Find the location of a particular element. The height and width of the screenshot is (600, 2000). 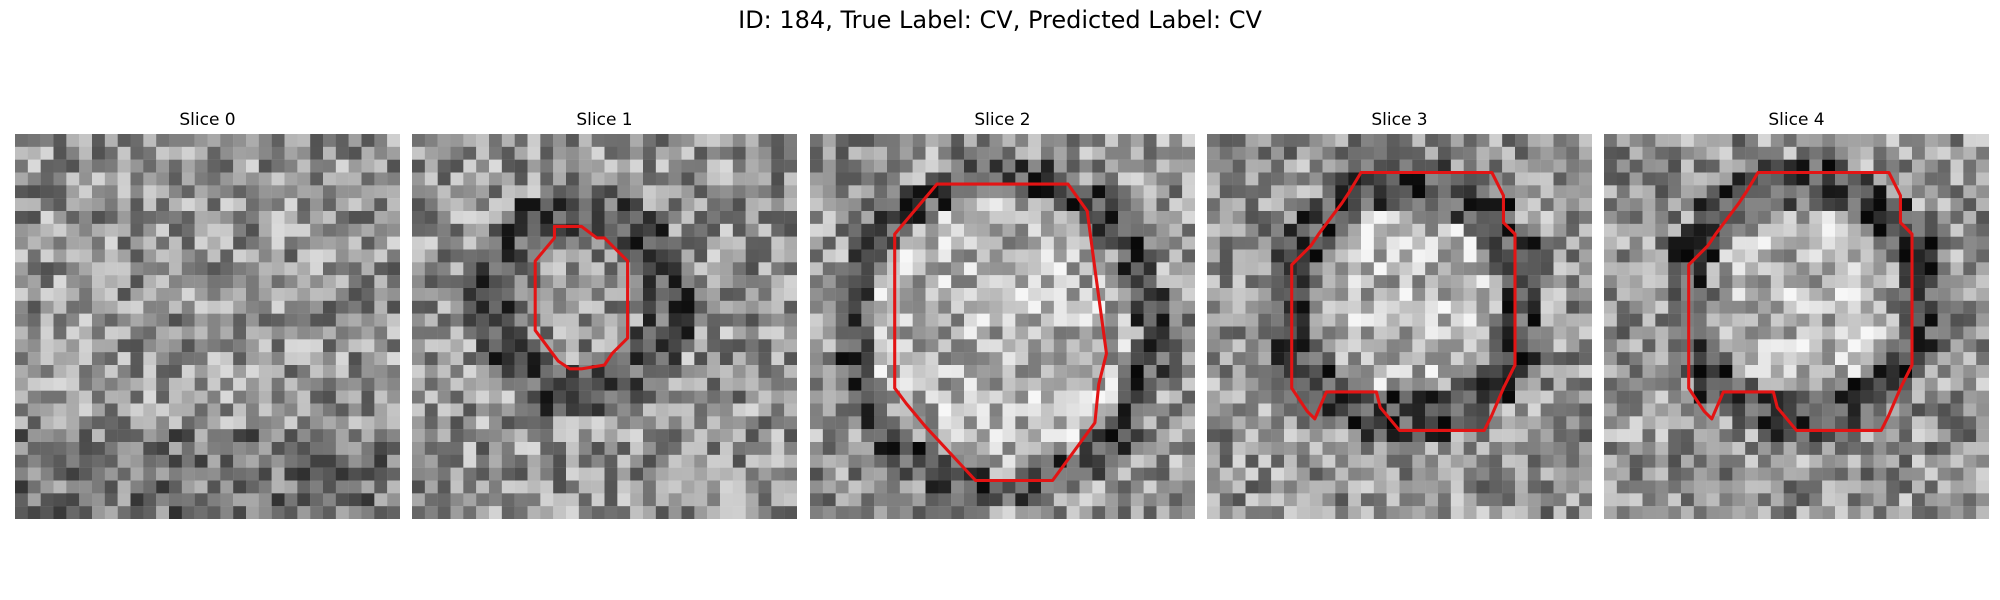

slice-panel-1: Slice 1 is located at coordinates (604, 313).